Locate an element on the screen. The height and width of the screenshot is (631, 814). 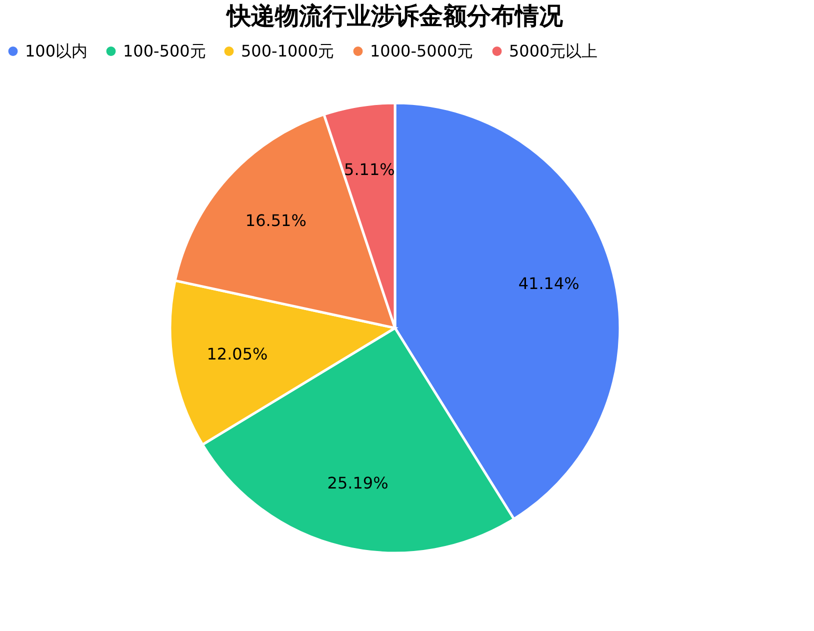
legend-label: 1000-5000元 is located at coordinates (422, 50).